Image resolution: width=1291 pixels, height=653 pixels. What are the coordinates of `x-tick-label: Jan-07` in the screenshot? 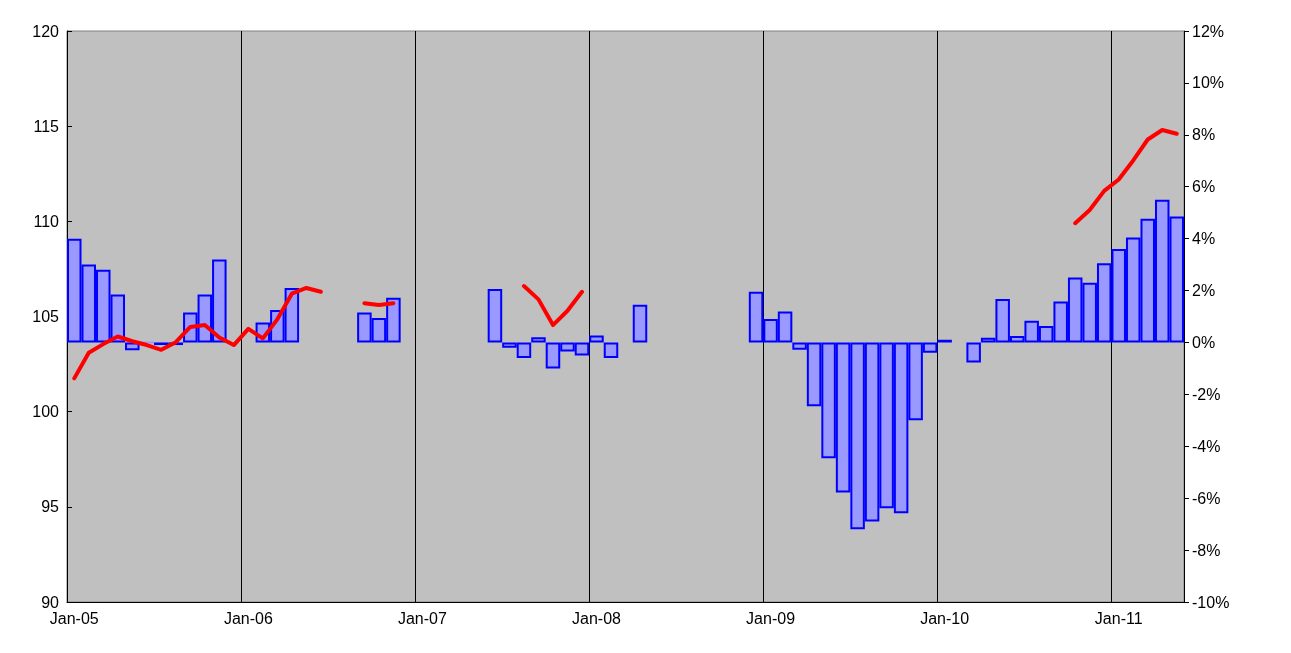 It's located at (422, 618).